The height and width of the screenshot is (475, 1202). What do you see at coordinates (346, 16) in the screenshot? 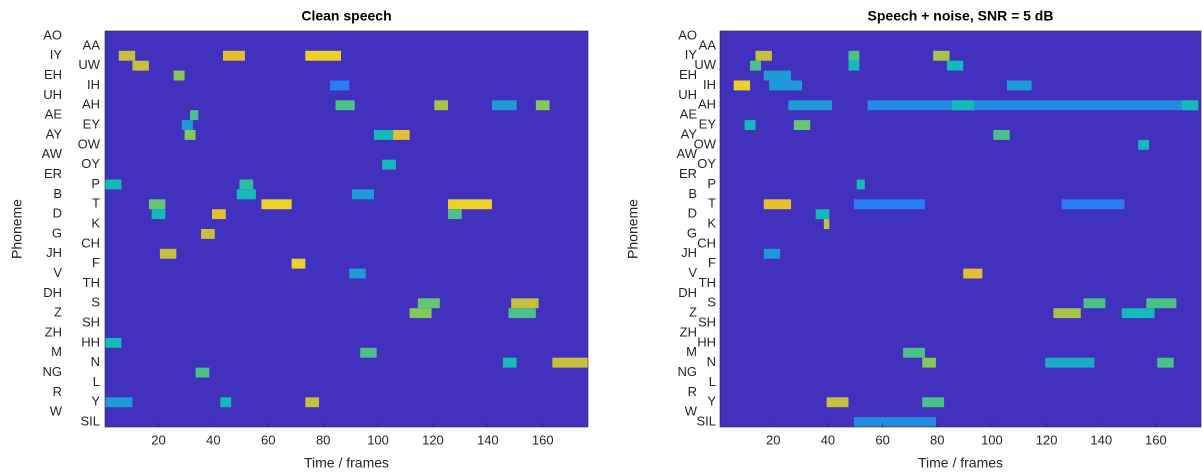
I see `chart-title: Clean speech` at bounding box center [346, 16].